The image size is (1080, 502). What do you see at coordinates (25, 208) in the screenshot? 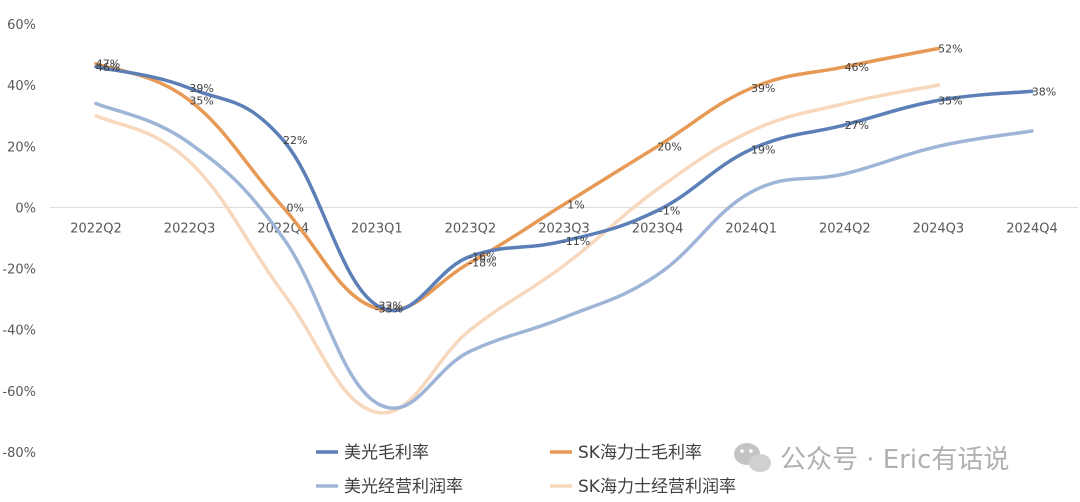
I see `y-tick-label: 0%` at bounding box center [25, 208].